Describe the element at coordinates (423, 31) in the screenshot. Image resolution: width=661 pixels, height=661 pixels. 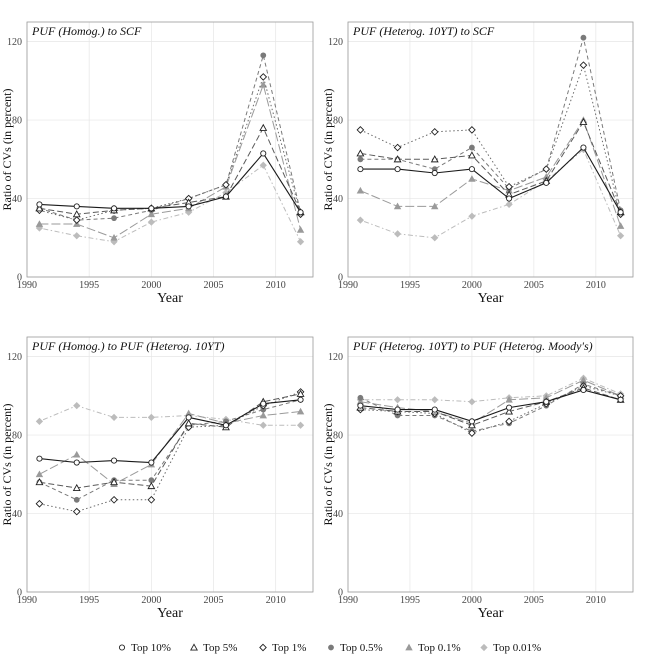
I see `chart-title: PUF (Heterog. 10YT) to SCF` at that location.